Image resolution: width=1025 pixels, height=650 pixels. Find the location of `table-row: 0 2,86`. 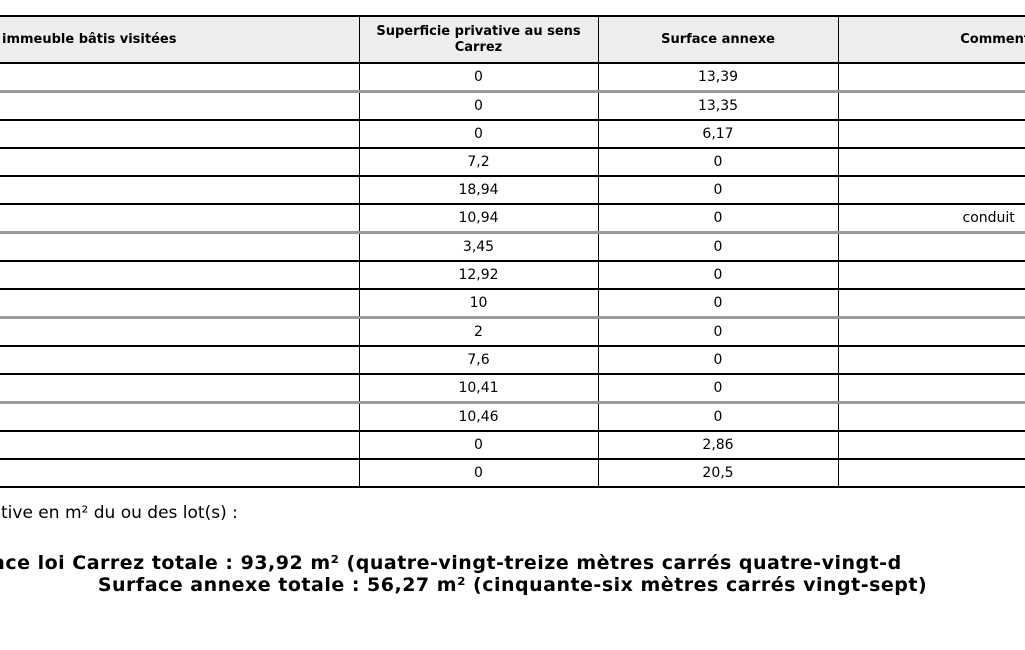

table-row: 0 2,86 is located at coordinates (512, 445).